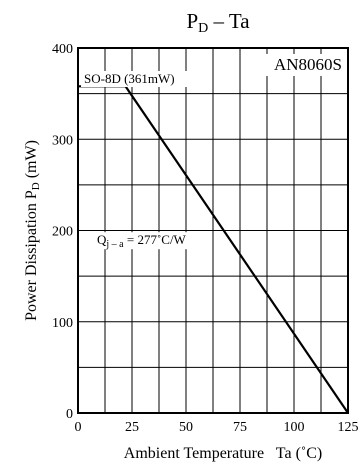 The image size is (363, 468). I want to click on thermal-label-background, so click(153, 241).